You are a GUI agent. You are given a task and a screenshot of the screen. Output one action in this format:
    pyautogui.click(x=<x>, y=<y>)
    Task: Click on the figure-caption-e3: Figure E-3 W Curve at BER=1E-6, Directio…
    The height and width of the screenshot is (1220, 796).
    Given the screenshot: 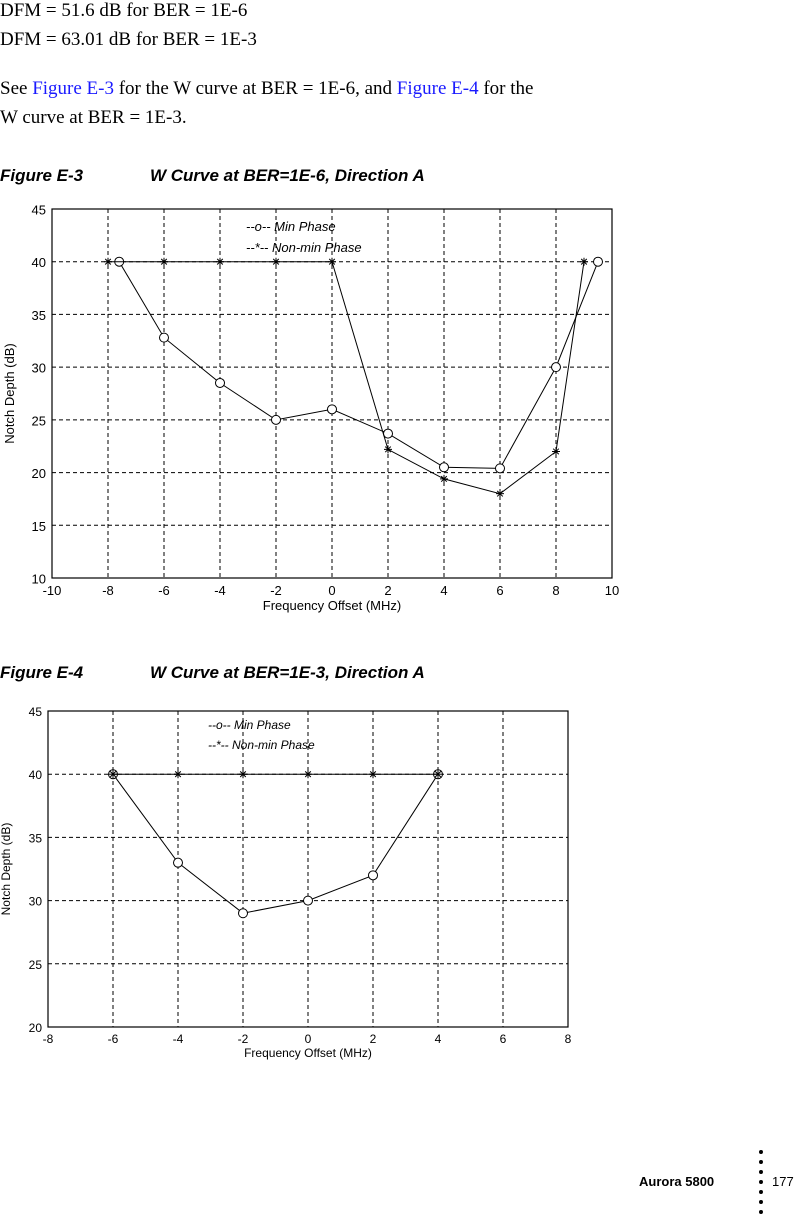 What is the action you would take?
    pyautogui.click(x=212, y=176)
    